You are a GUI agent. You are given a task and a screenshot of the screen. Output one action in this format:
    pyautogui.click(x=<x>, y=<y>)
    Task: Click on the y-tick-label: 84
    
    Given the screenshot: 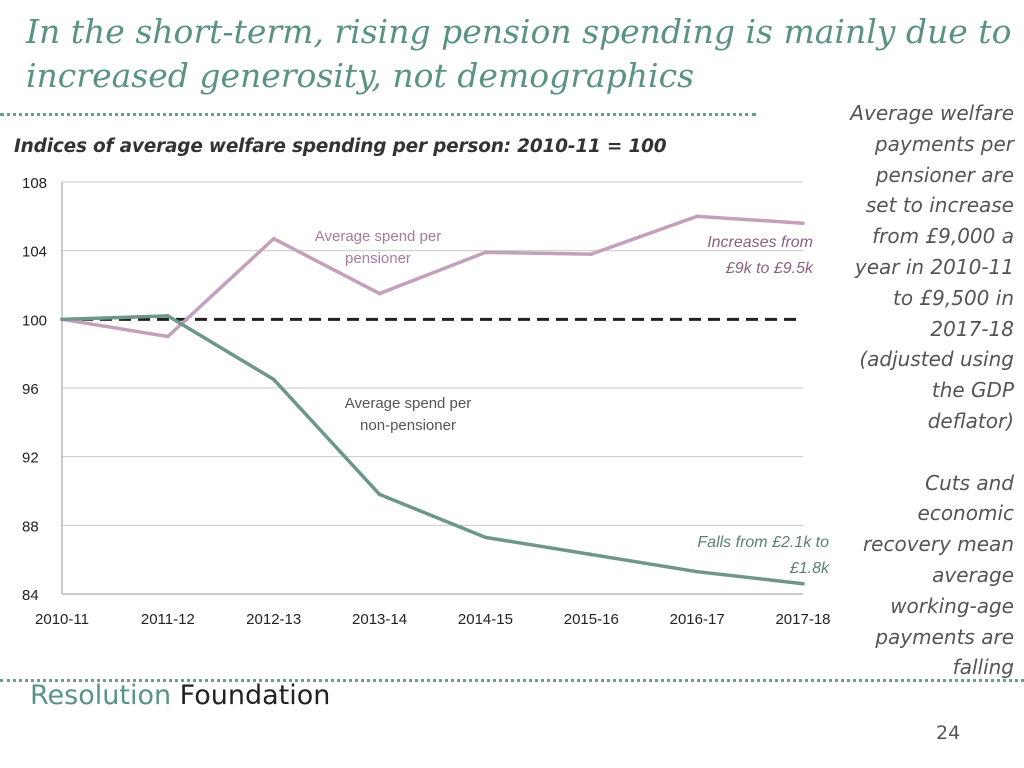 What is the action you would take?
    pyautogui.click(x=30, y=595)
    